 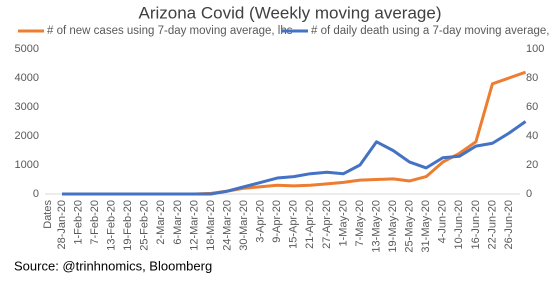 What do you see at coordinates (78, 222) in the screenshot?
I see `x-tick-label: 1-Feb-20` at bounding box center [78, 222].